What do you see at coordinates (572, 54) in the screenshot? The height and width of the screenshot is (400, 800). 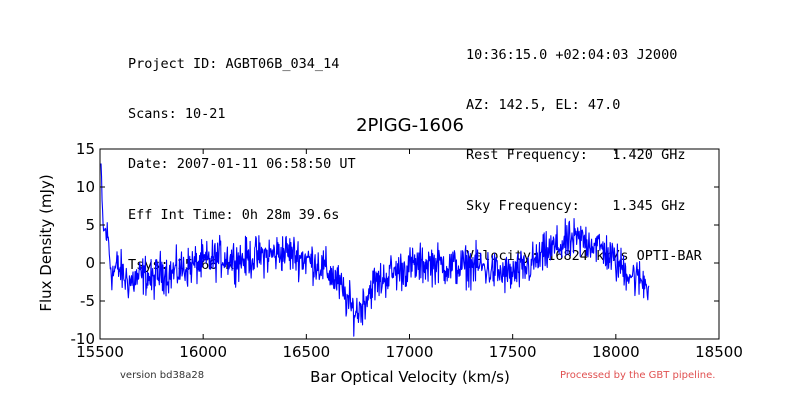 I see `coordinates-text: 10:36:15.0 +02:04:03 J2000` at bounding box center [572, 54].